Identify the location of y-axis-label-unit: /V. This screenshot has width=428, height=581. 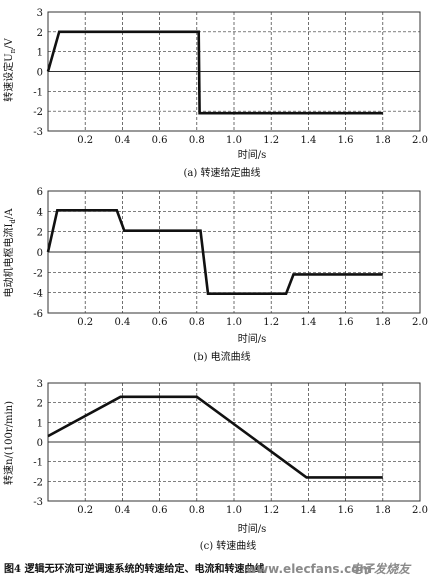
(9, 42).